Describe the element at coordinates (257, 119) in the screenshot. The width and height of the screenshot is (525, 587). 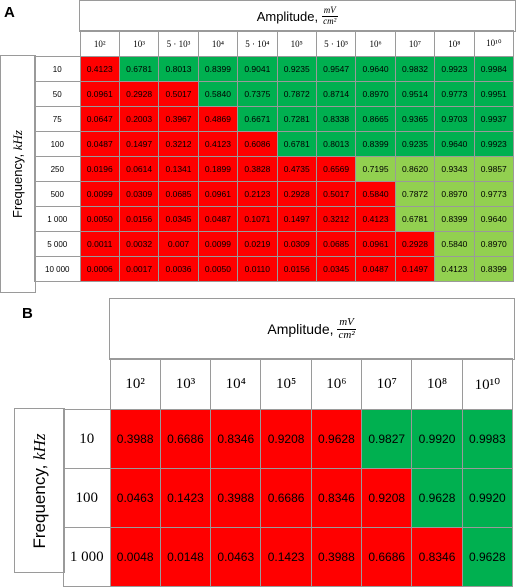
I see `table-cell: 0.6671` at that location.